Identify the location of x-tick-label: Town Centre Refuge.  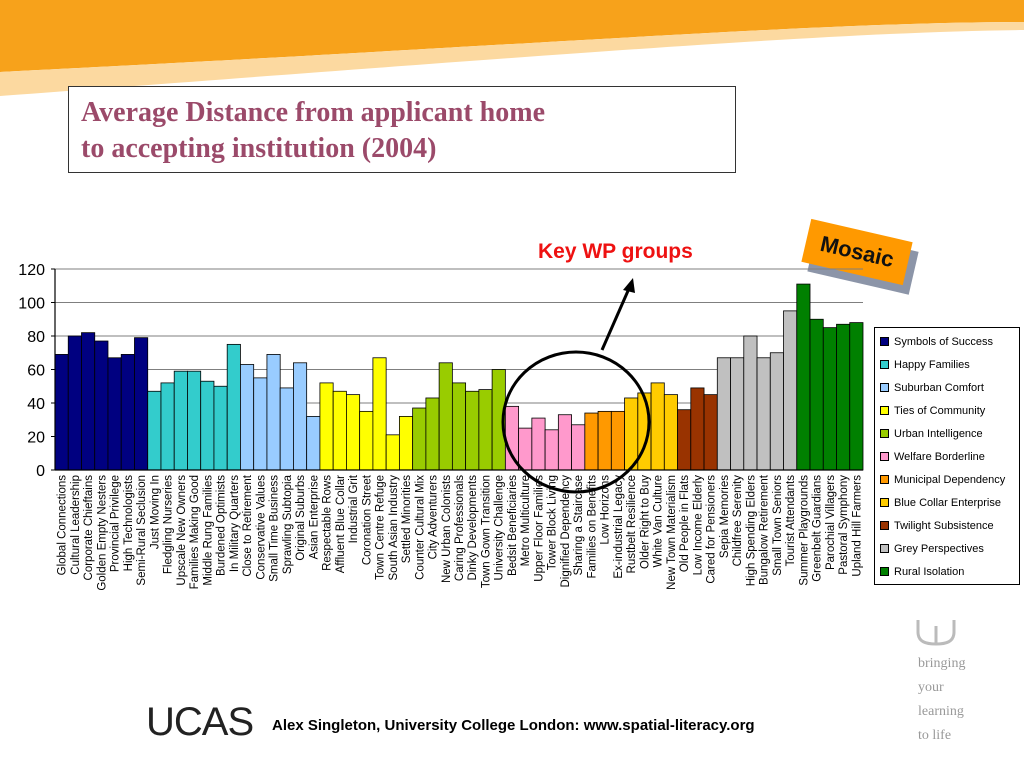
(381, 527).